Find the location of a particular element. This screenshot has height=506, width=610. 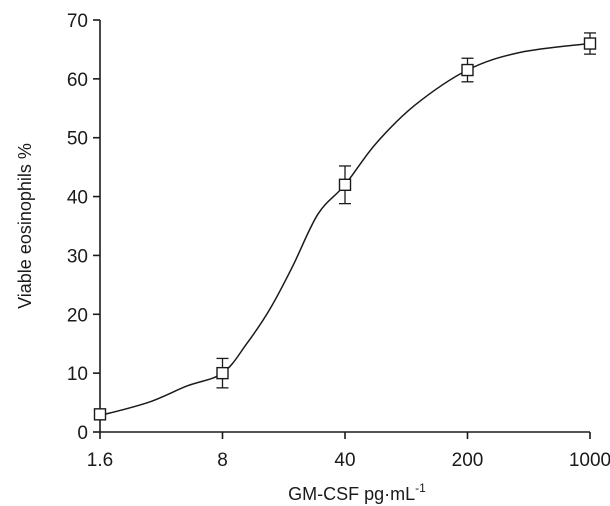

y-tick-label: 30 is located at coordinates (77, 256).